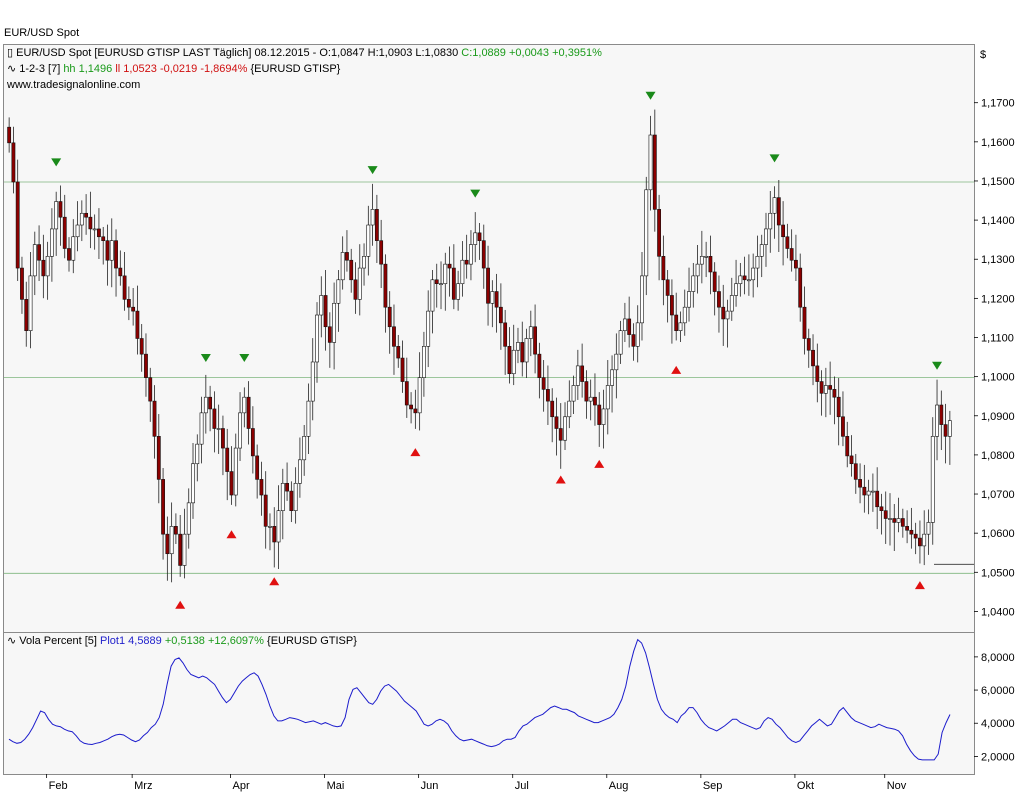 The image size is (1026, 793). Describe the element at coordinates (998, 260) in the screenshot. I see `price-tick-label: 1,1300` at that location.